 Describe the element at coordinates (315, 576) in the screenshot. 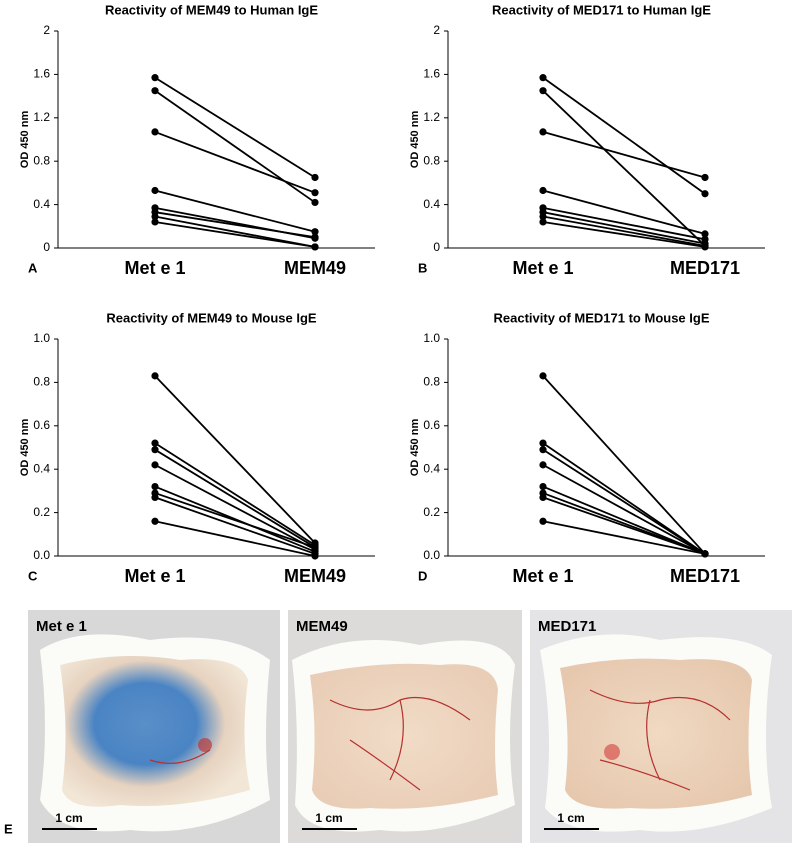

I see `x-tick-label: MEM49` at that location.